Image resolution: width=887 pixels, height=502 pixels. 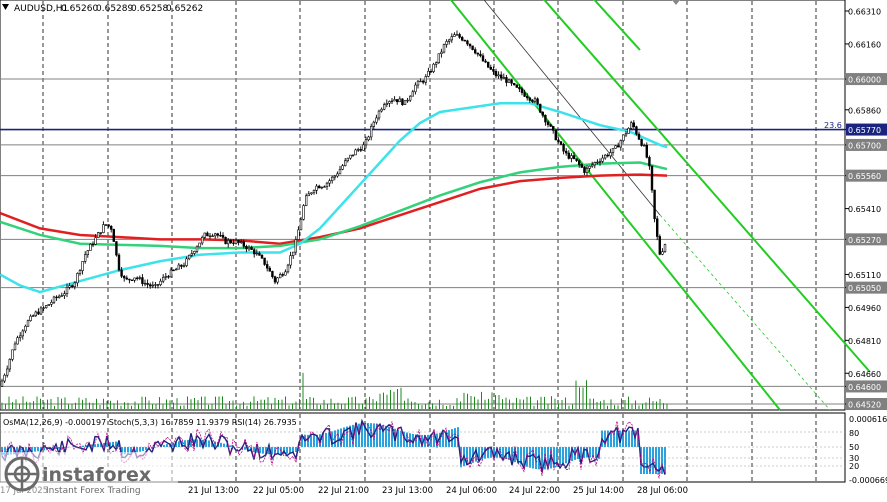 I want to click on price-tick-label: 0.65860, so click(x=864, y=110).